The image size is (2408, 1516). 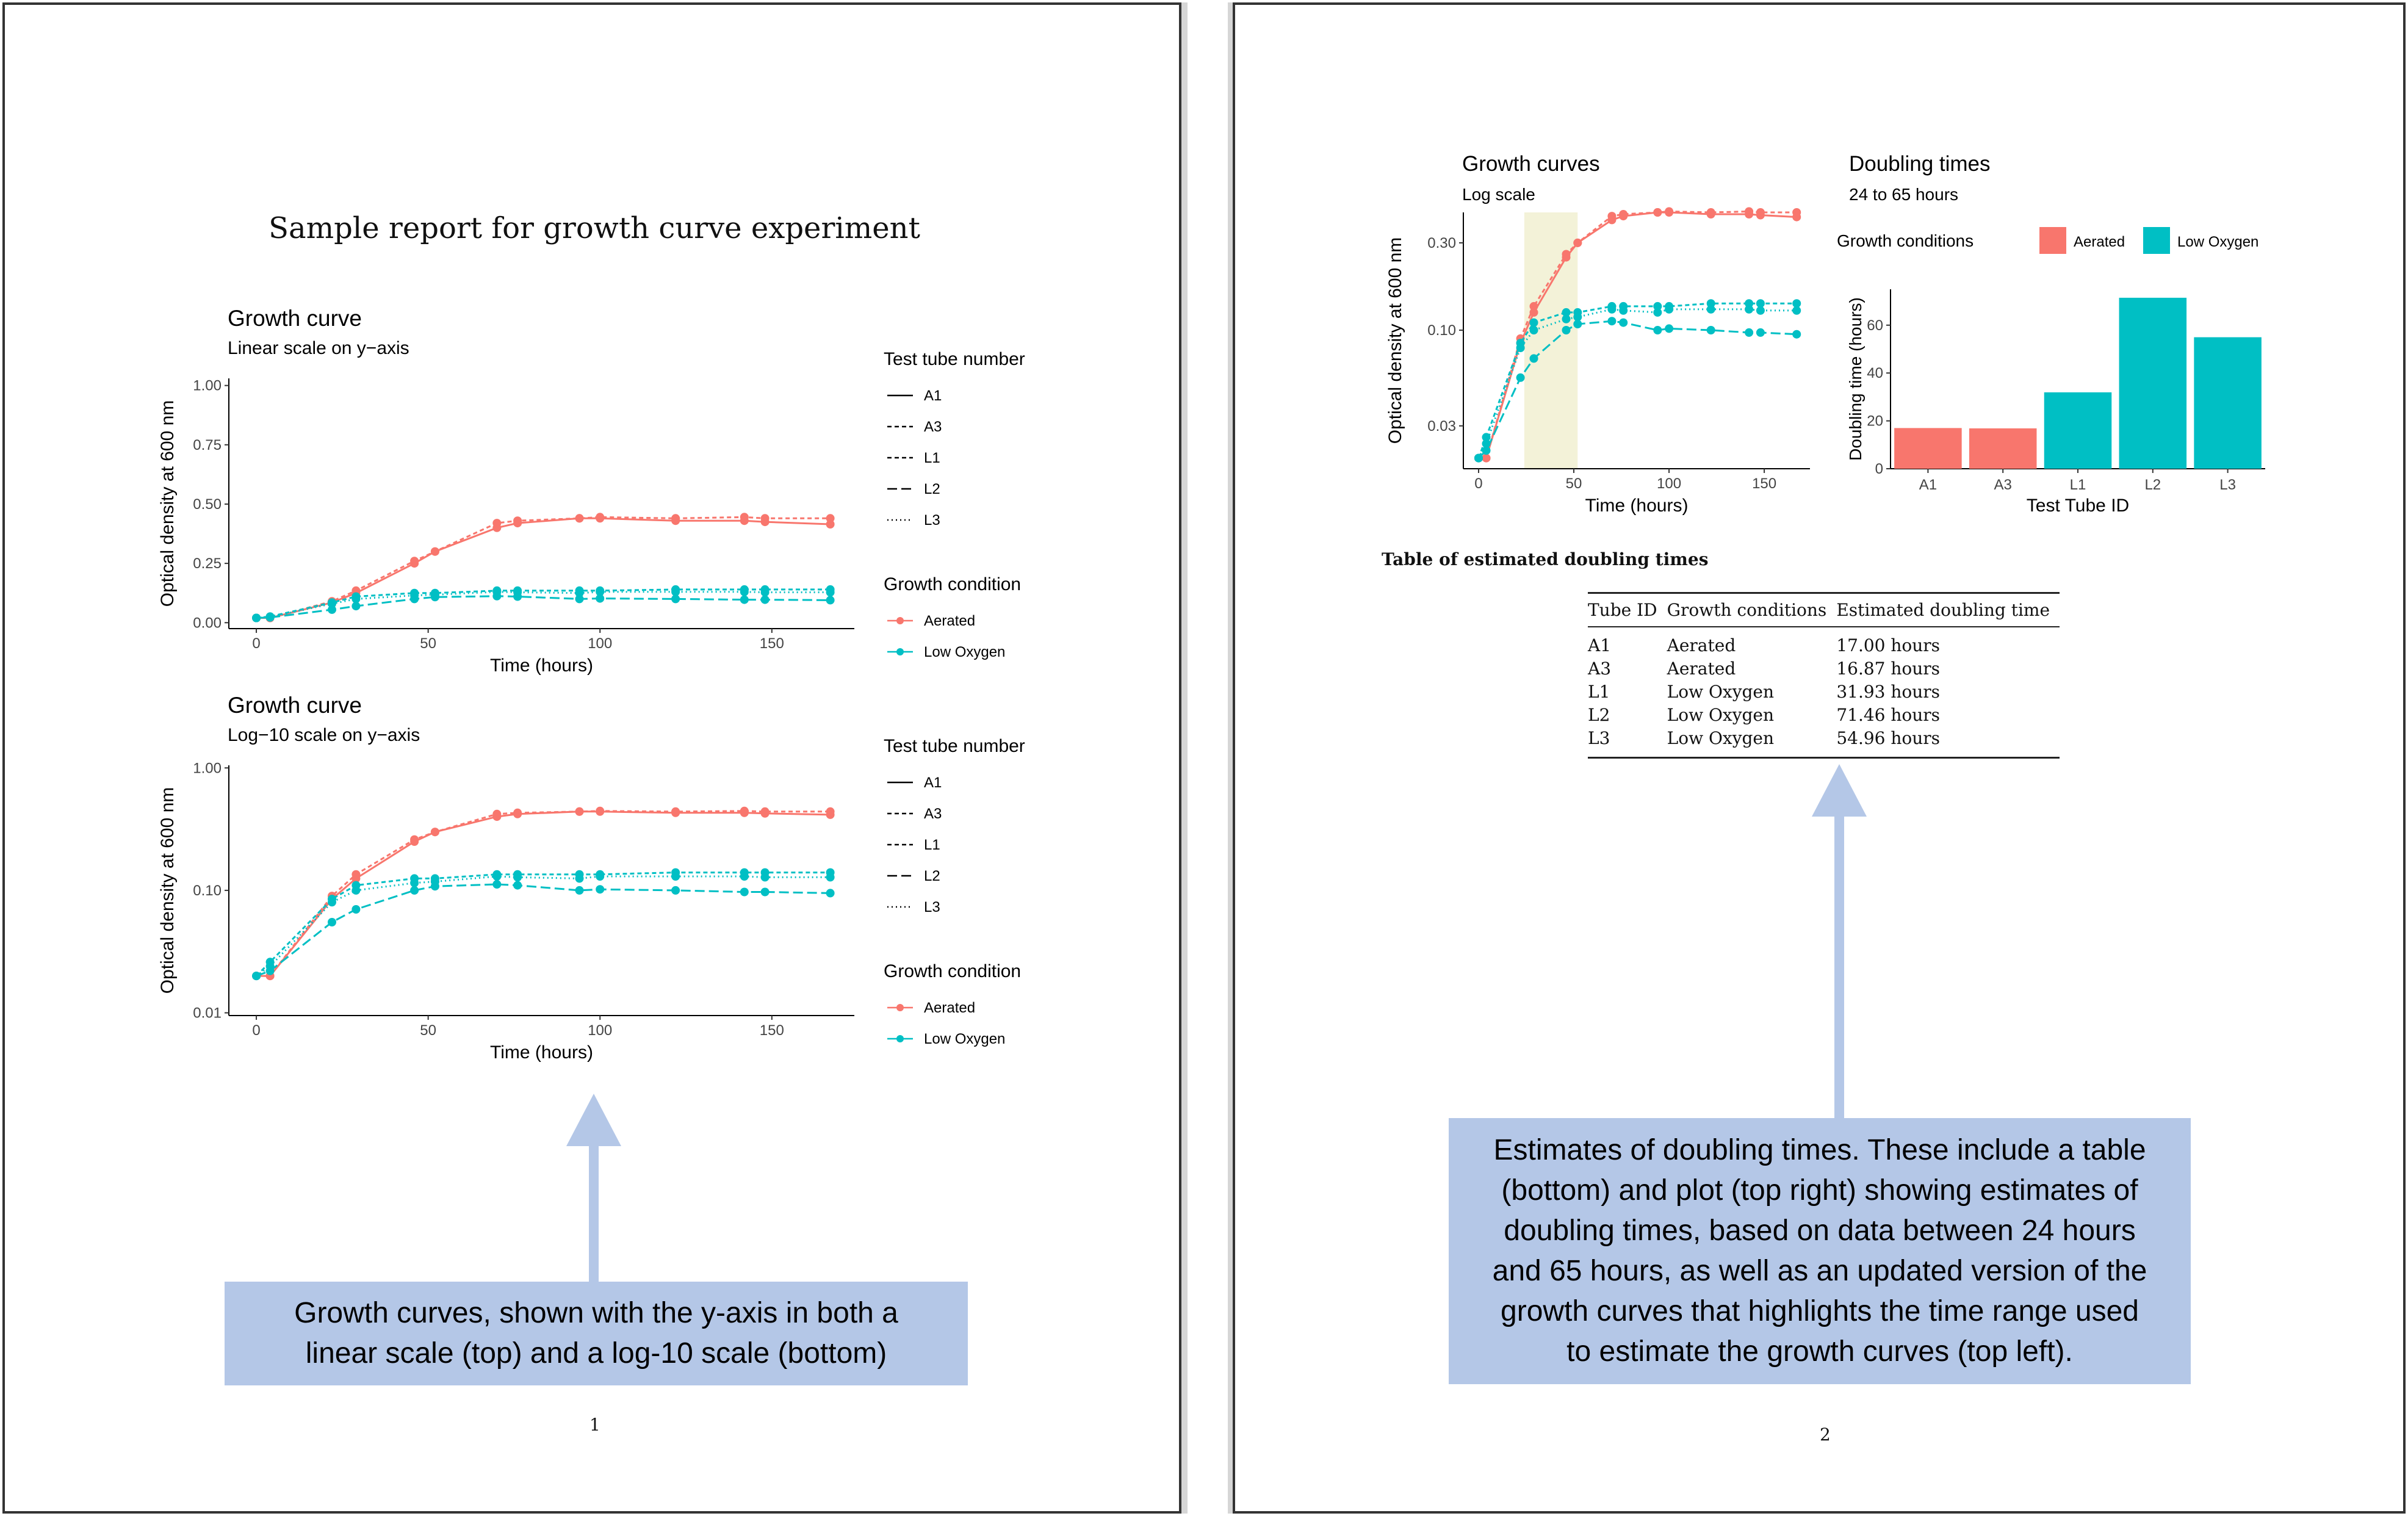 I want to click on chart-subtitle: Log scale, so click(x=1498, y=194).